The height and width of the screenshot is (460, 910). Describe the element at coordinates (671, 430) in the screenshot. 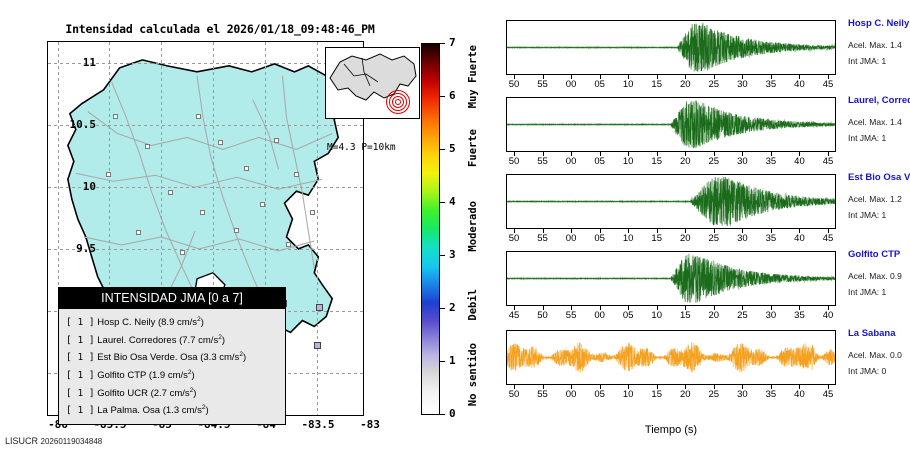

I see `seismogram-xlabel: Tiempo (s)` at that location.